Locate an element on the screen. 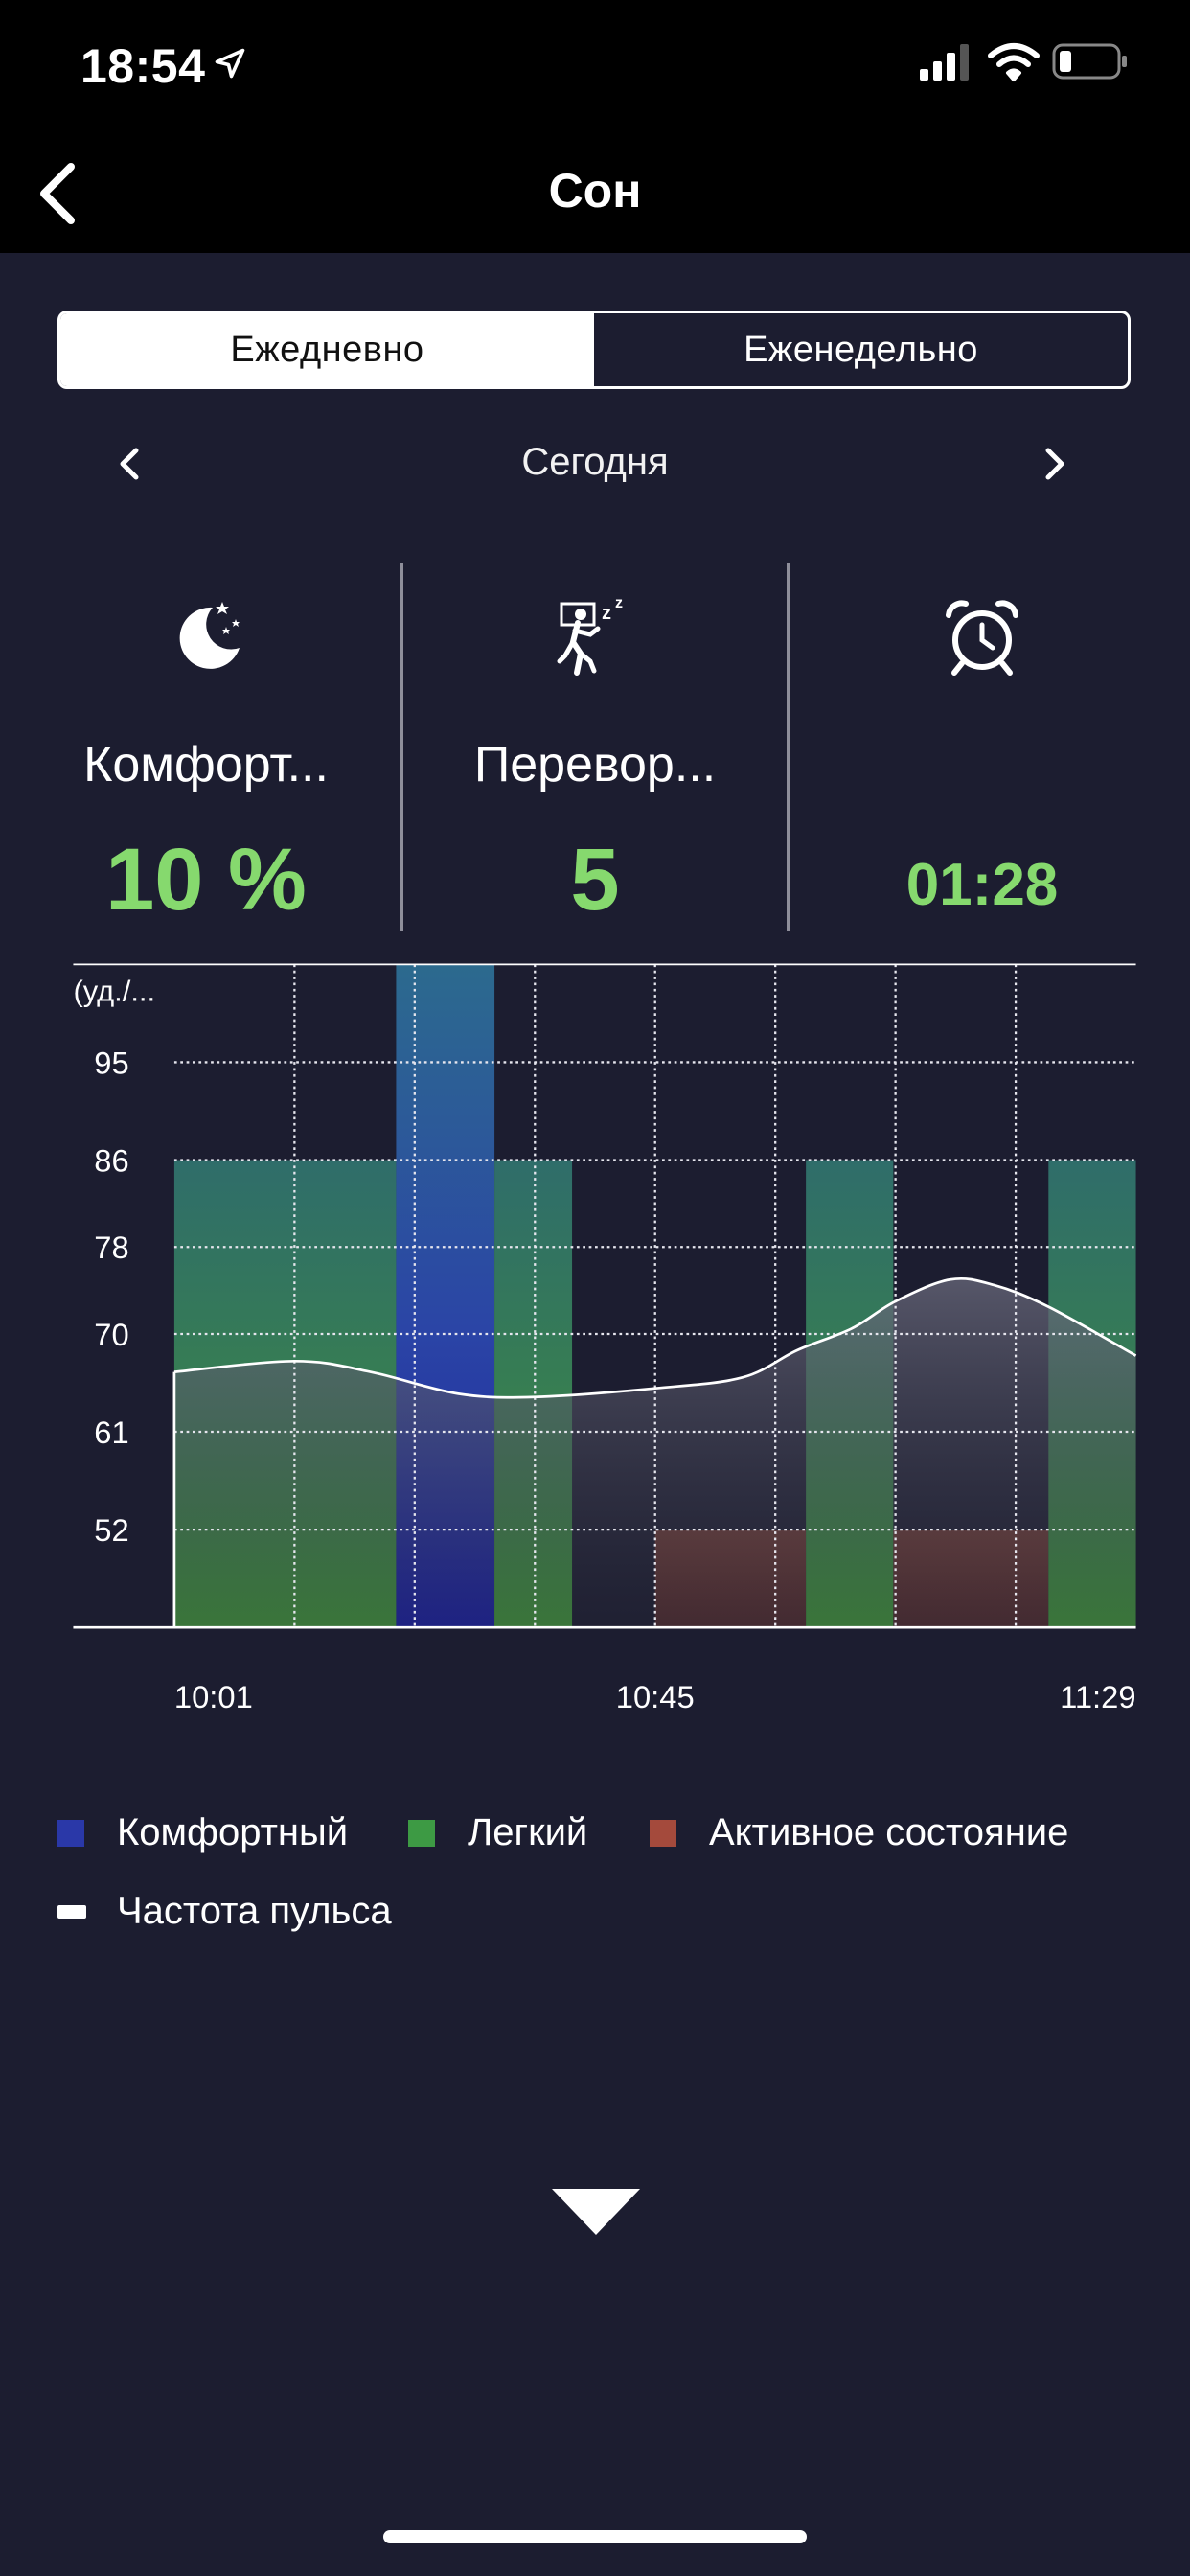 This screenshot has width=1190, height=2576. legend-label-comfortable: Комфортный is located at coordinates (233, 1832).